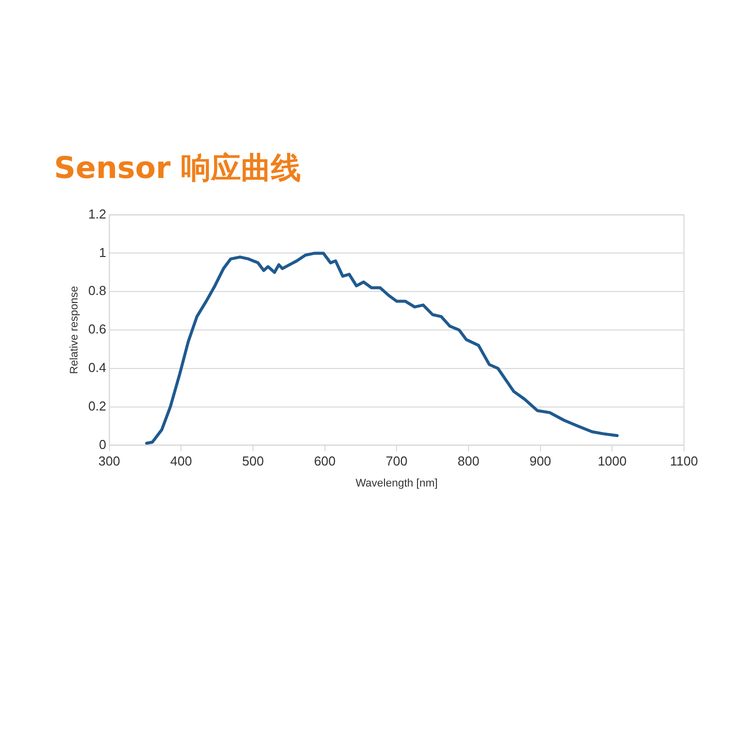 The height and width of the screenshot is (750, 750). What do you see at coordinates (325, 461) in the screenshot?
I see `x-tick-label: 600` at bounding box center [325, 461].